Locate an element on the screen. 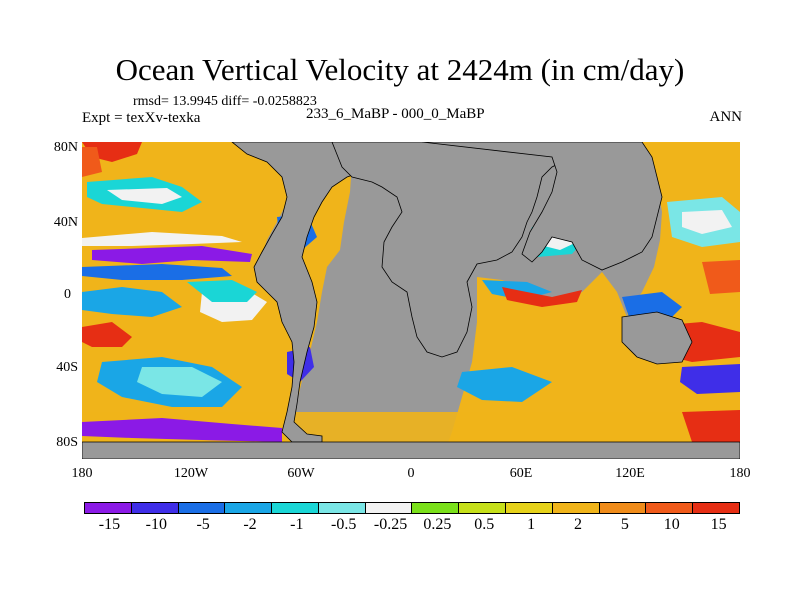 The image size is (800, 600). colorbar-label-3: -2 is located at coordinates (250, 524).